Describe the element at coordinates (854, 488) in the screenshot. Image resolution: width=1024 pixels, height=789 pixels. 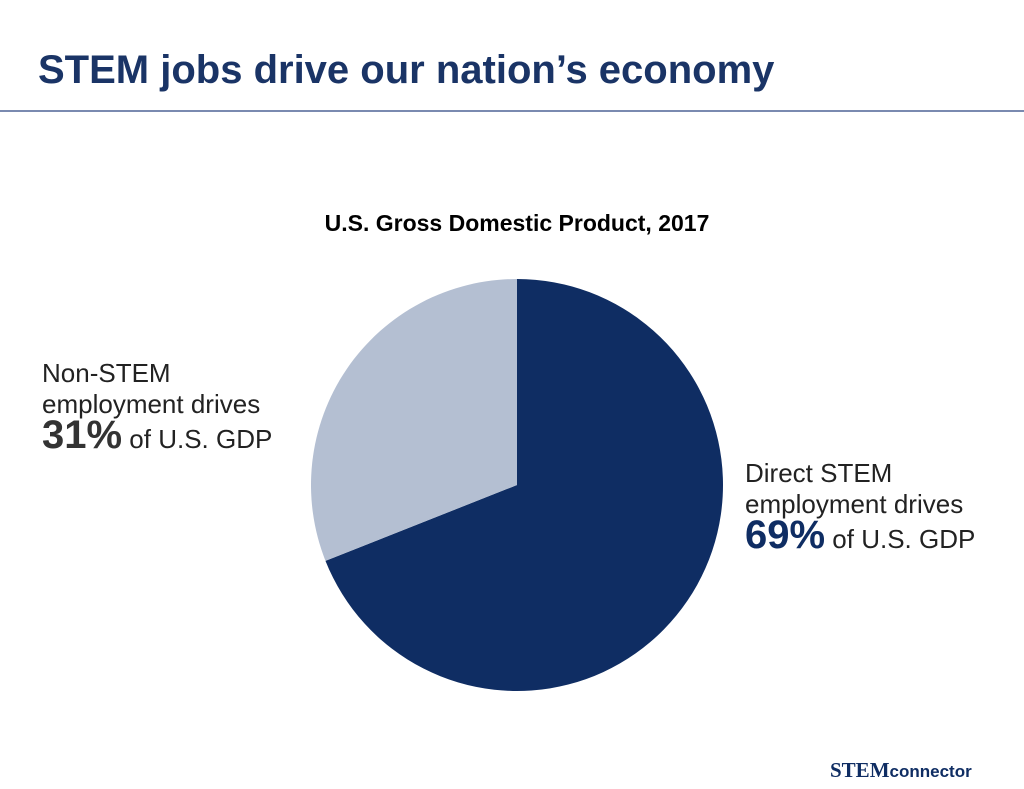
I see `category-label: Direct STEM employment drives` at that location.